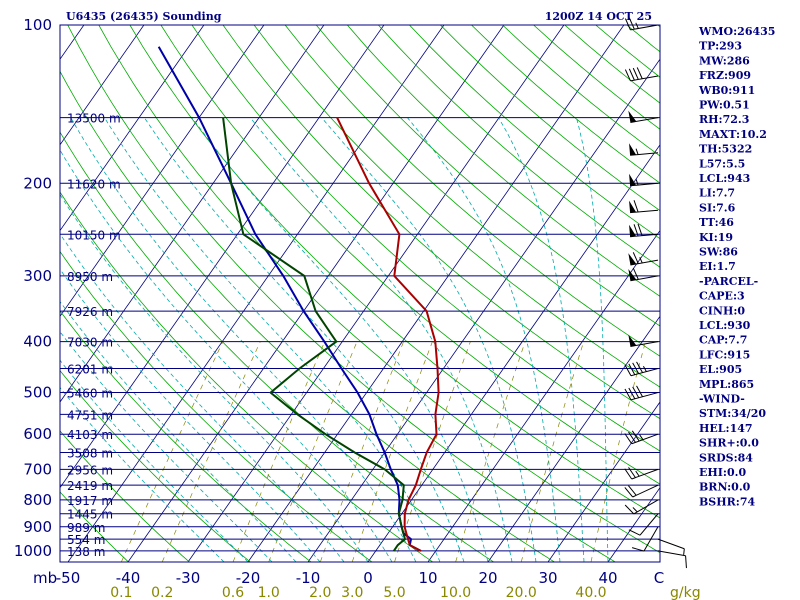  What do you see at coordinates (90, 470) in the screenshot?
I see `height-label: 2956 m` at bounding box center [90, 470].